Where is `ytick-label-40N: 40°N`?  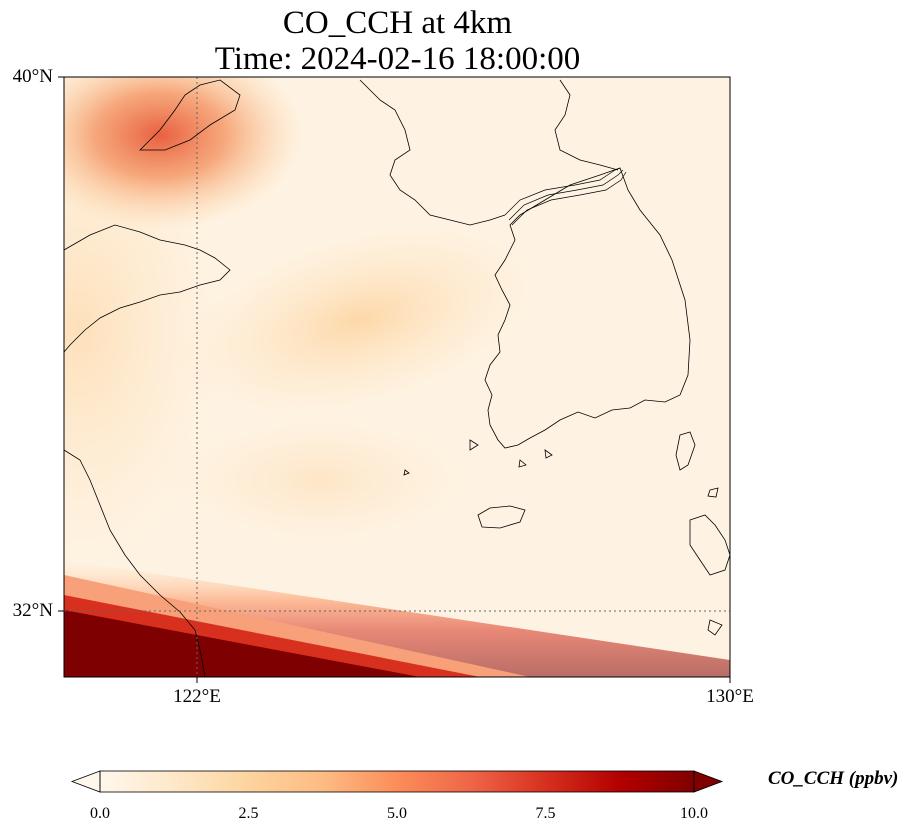 ytick-label-40N: 40°N is located at coordinates (32, 76).